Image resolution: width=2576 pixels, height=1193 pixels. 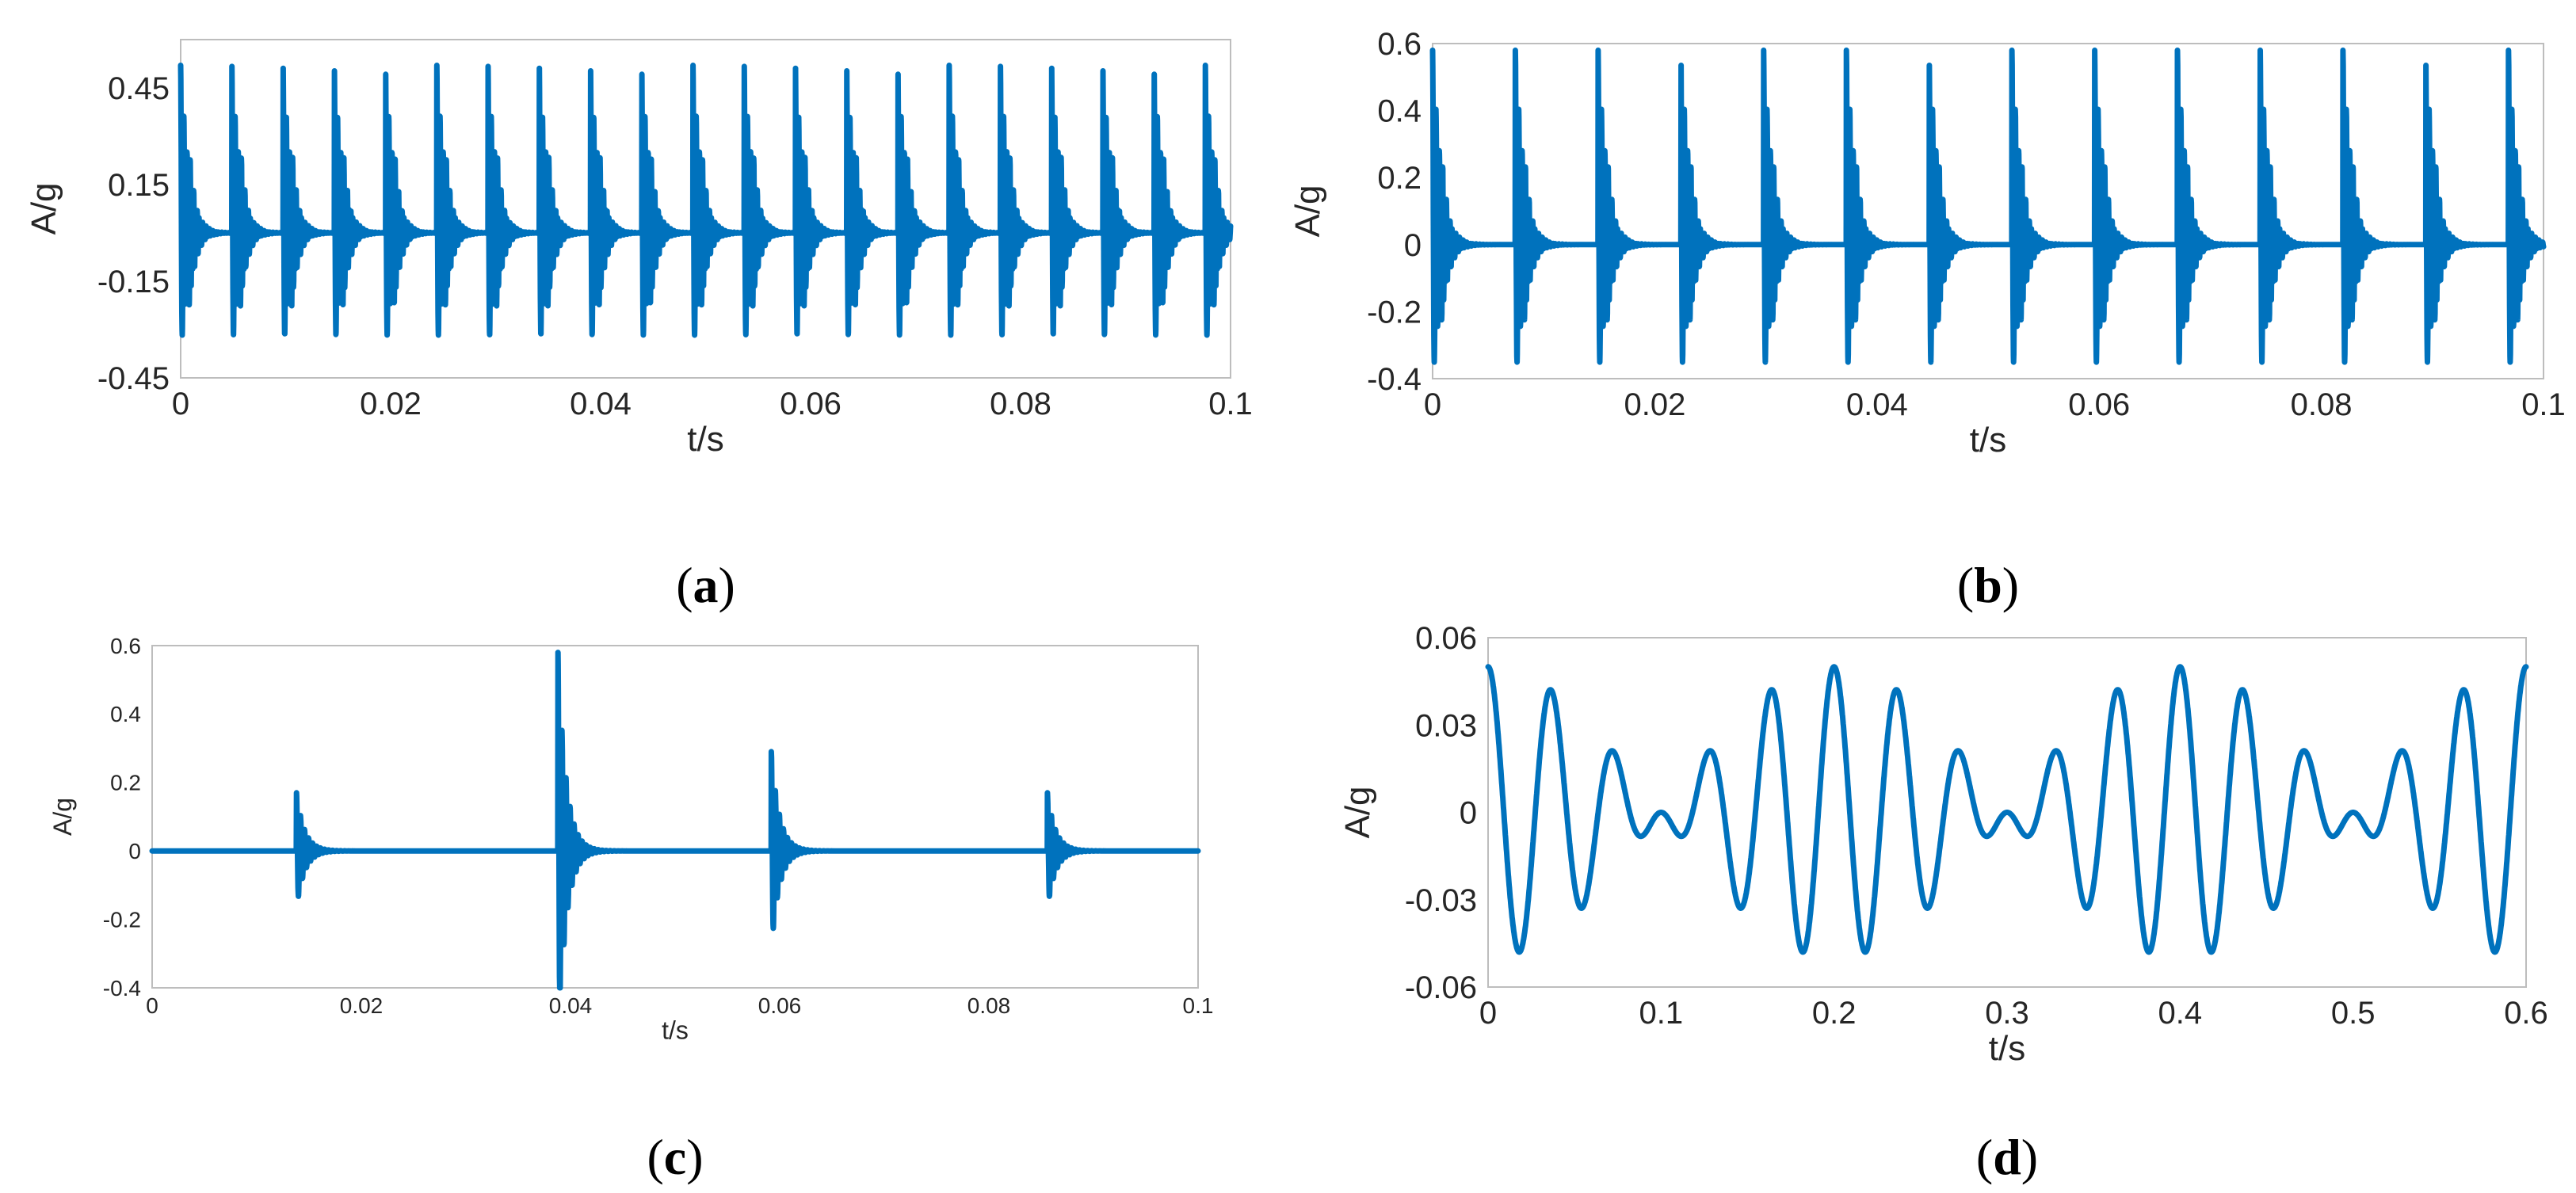 I want to click on panel-letter: b, so click(x=1988, y=585).